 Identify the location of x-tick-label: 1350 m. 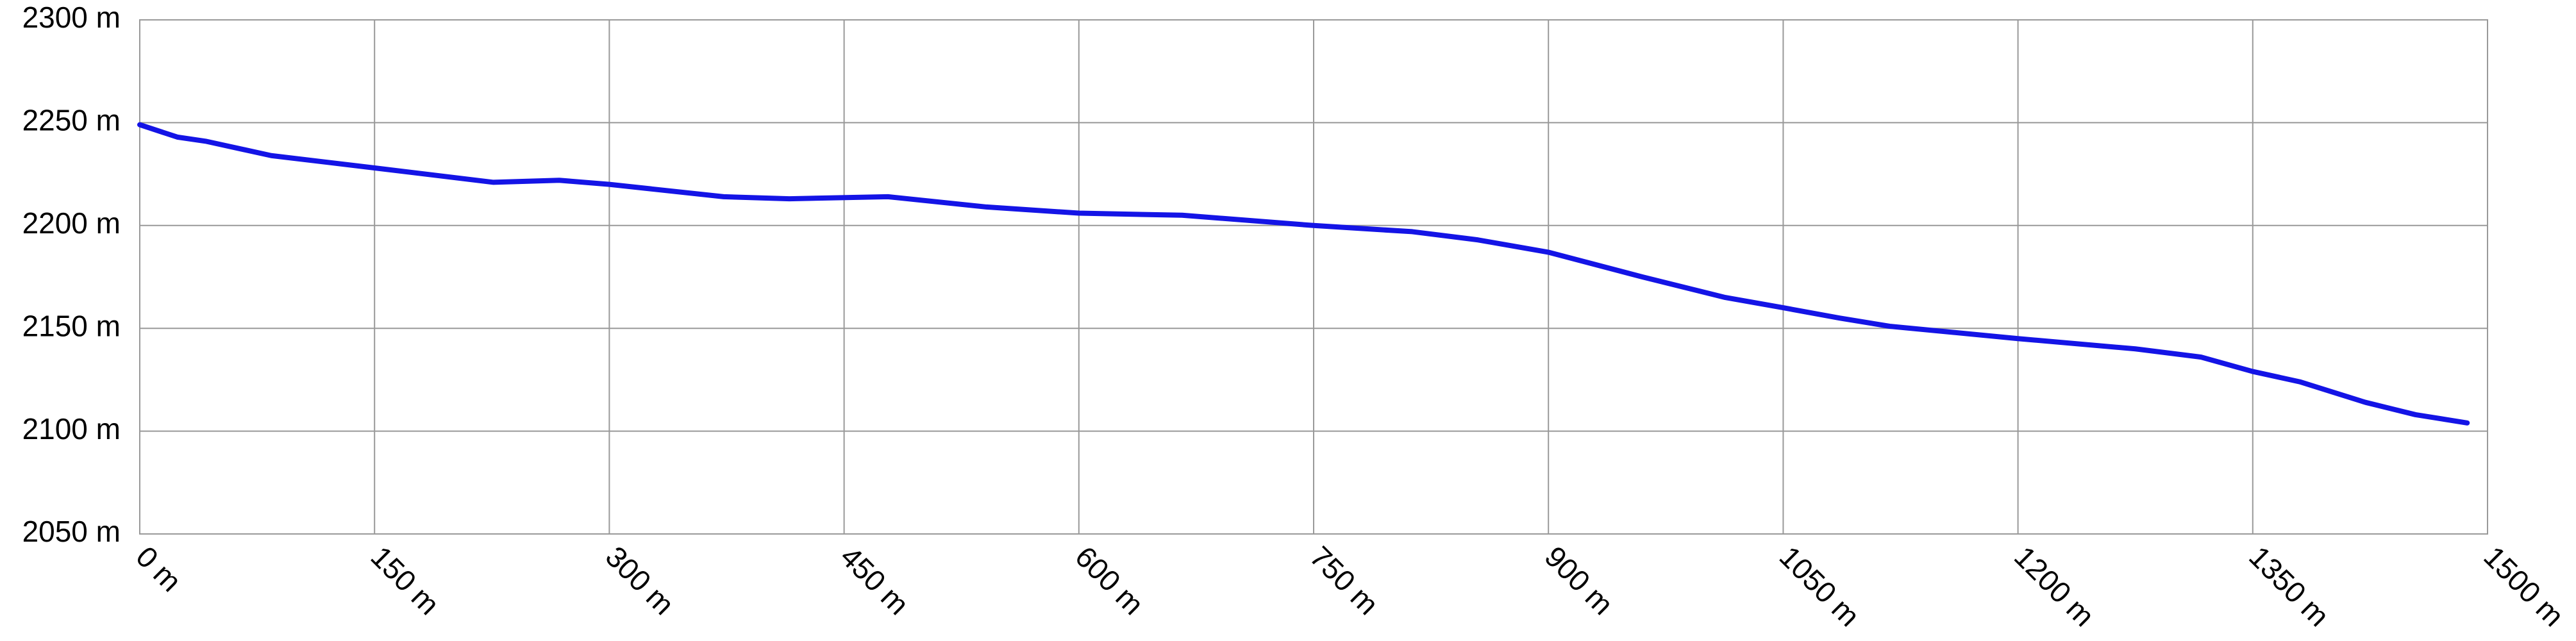
(2289, 586).